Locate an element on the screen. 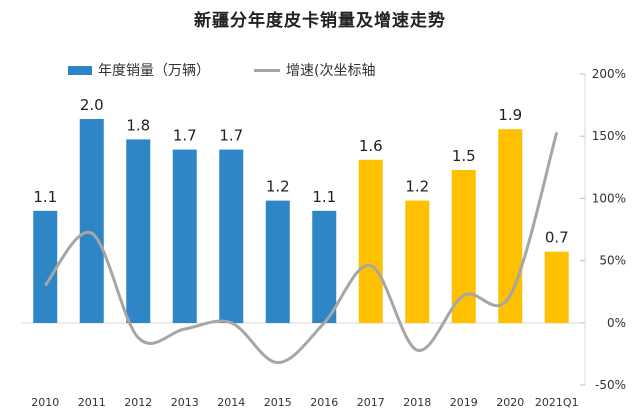 This screenshot has width=640, height=420. data-label-2011: 2.0 is located at coordinates (92, 105).